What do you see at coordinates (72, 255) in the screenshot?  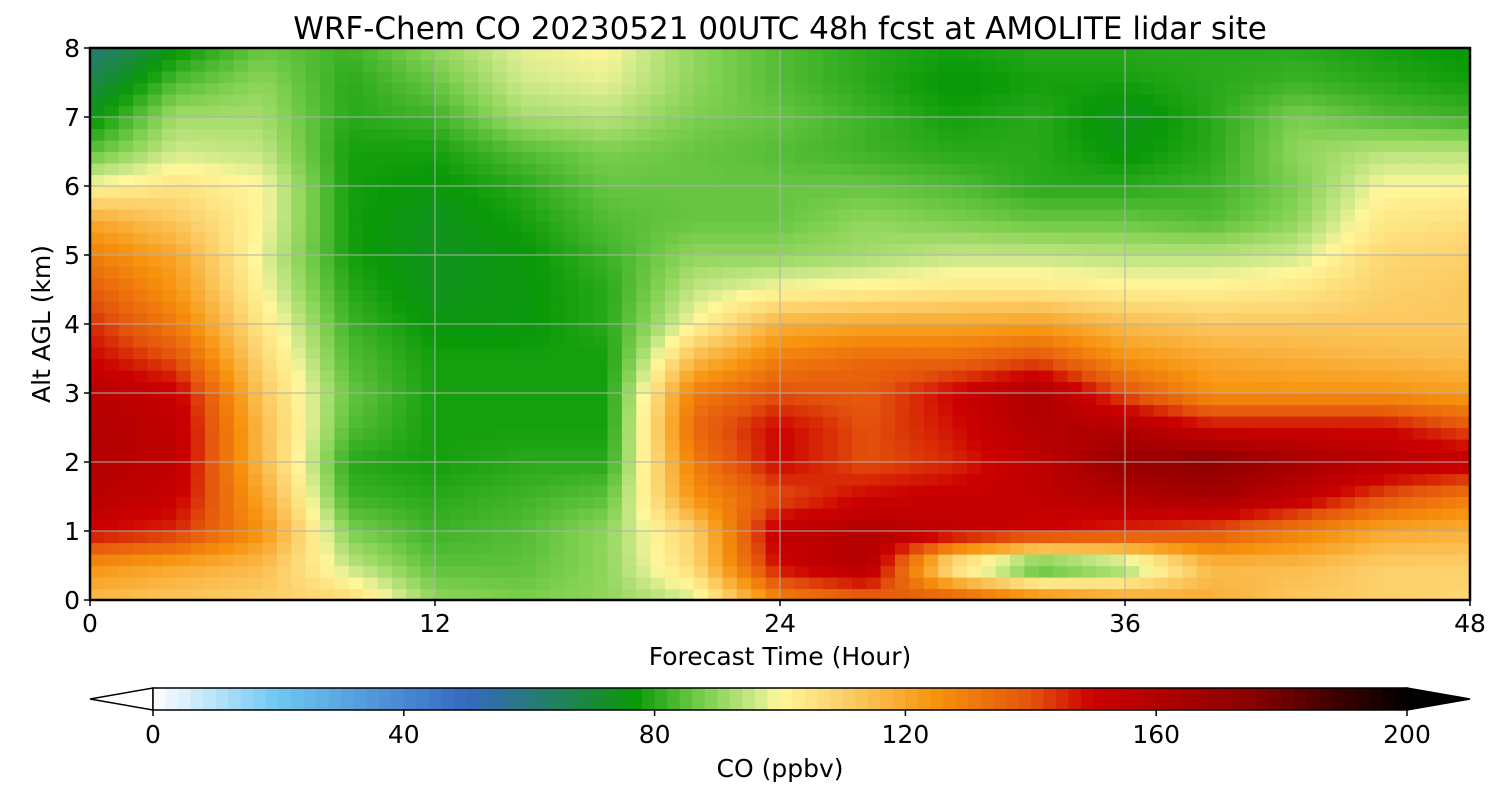 I see `y-tick-label: 5` at bounding box center [72, 255].